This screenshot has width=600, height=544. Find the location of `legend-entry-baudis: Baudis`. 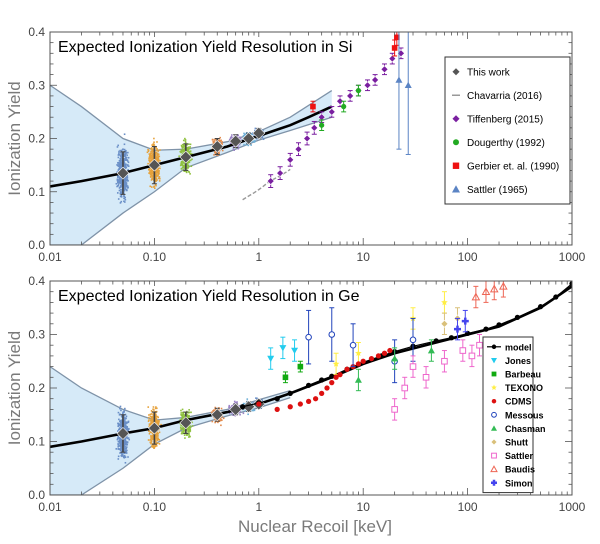

legend-entry-baudis: Baudis is located at coordinates (512, 470).